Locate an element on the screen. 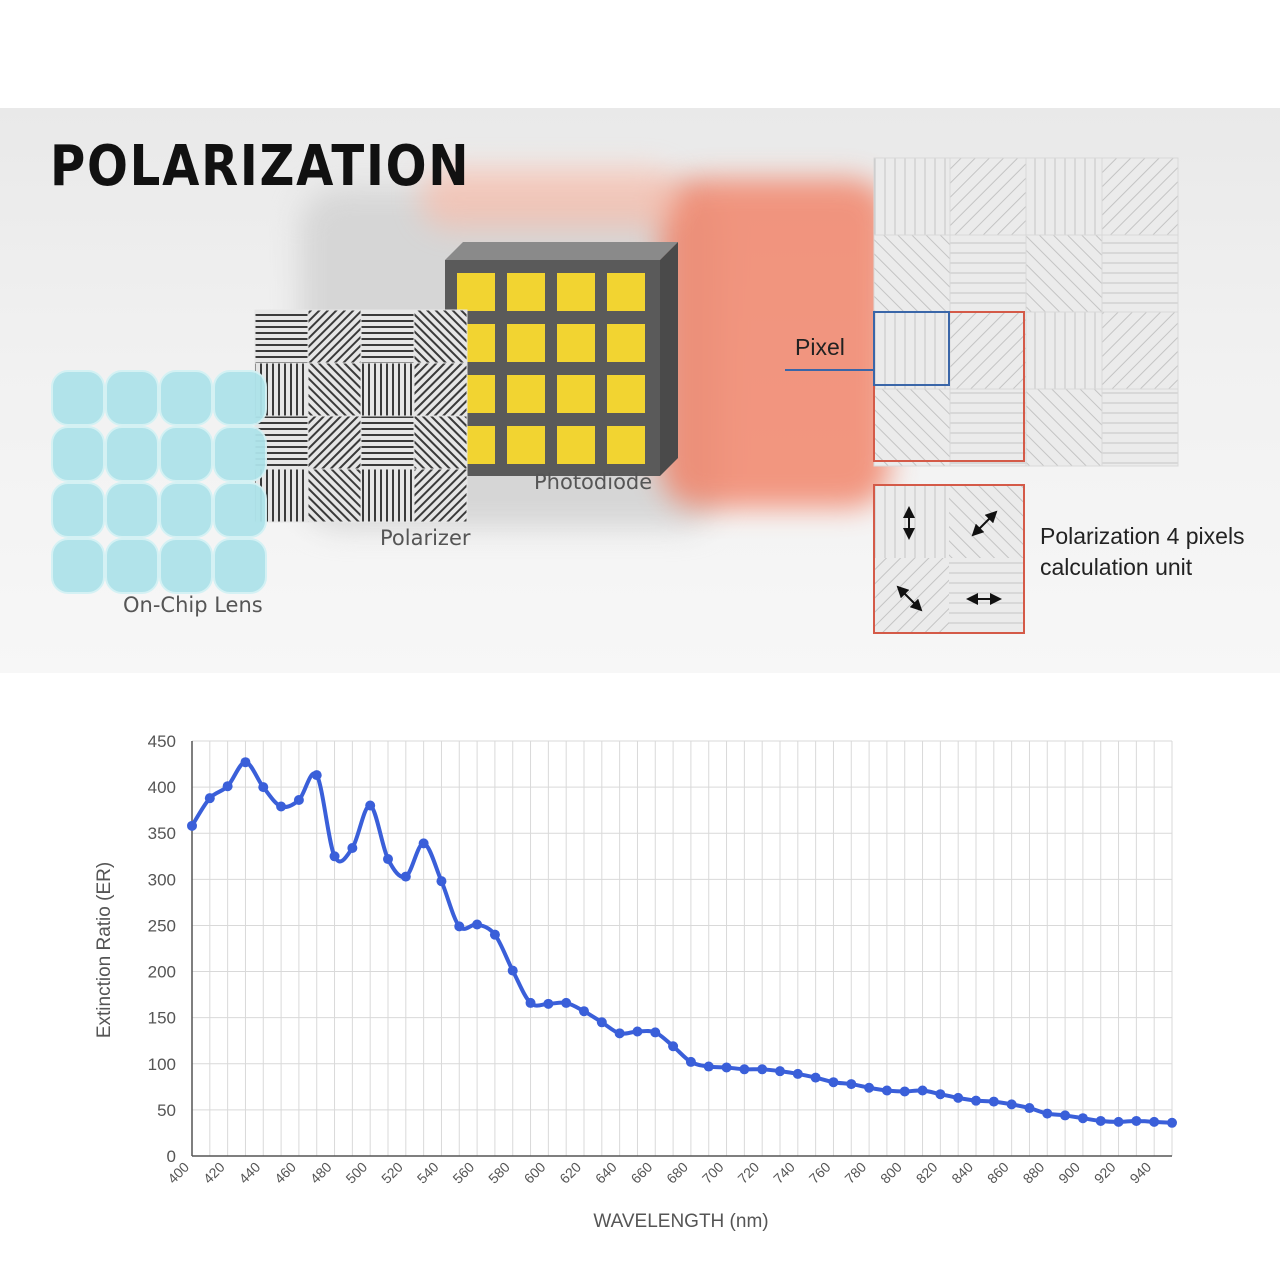  x-tick-label: 760 is located at coordinates (820, 1173).